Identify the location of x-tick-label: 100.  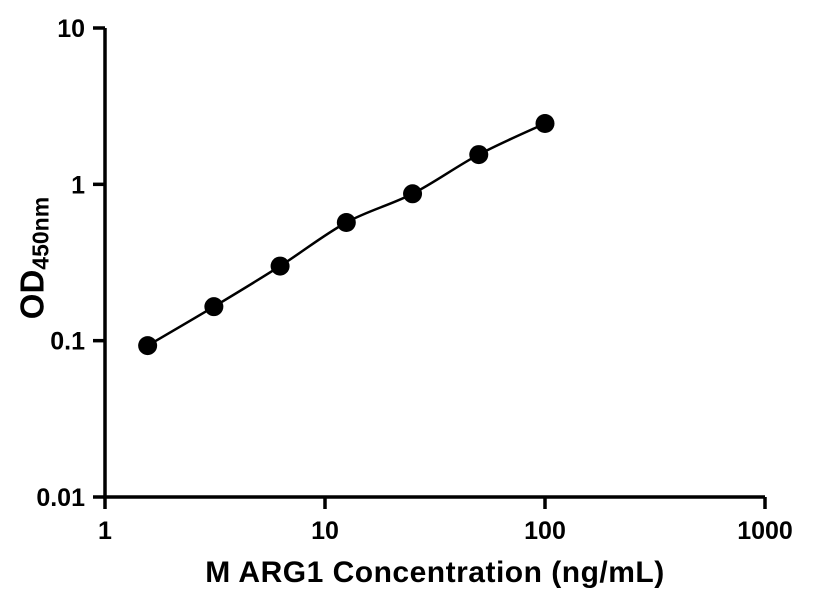
(545, 531).